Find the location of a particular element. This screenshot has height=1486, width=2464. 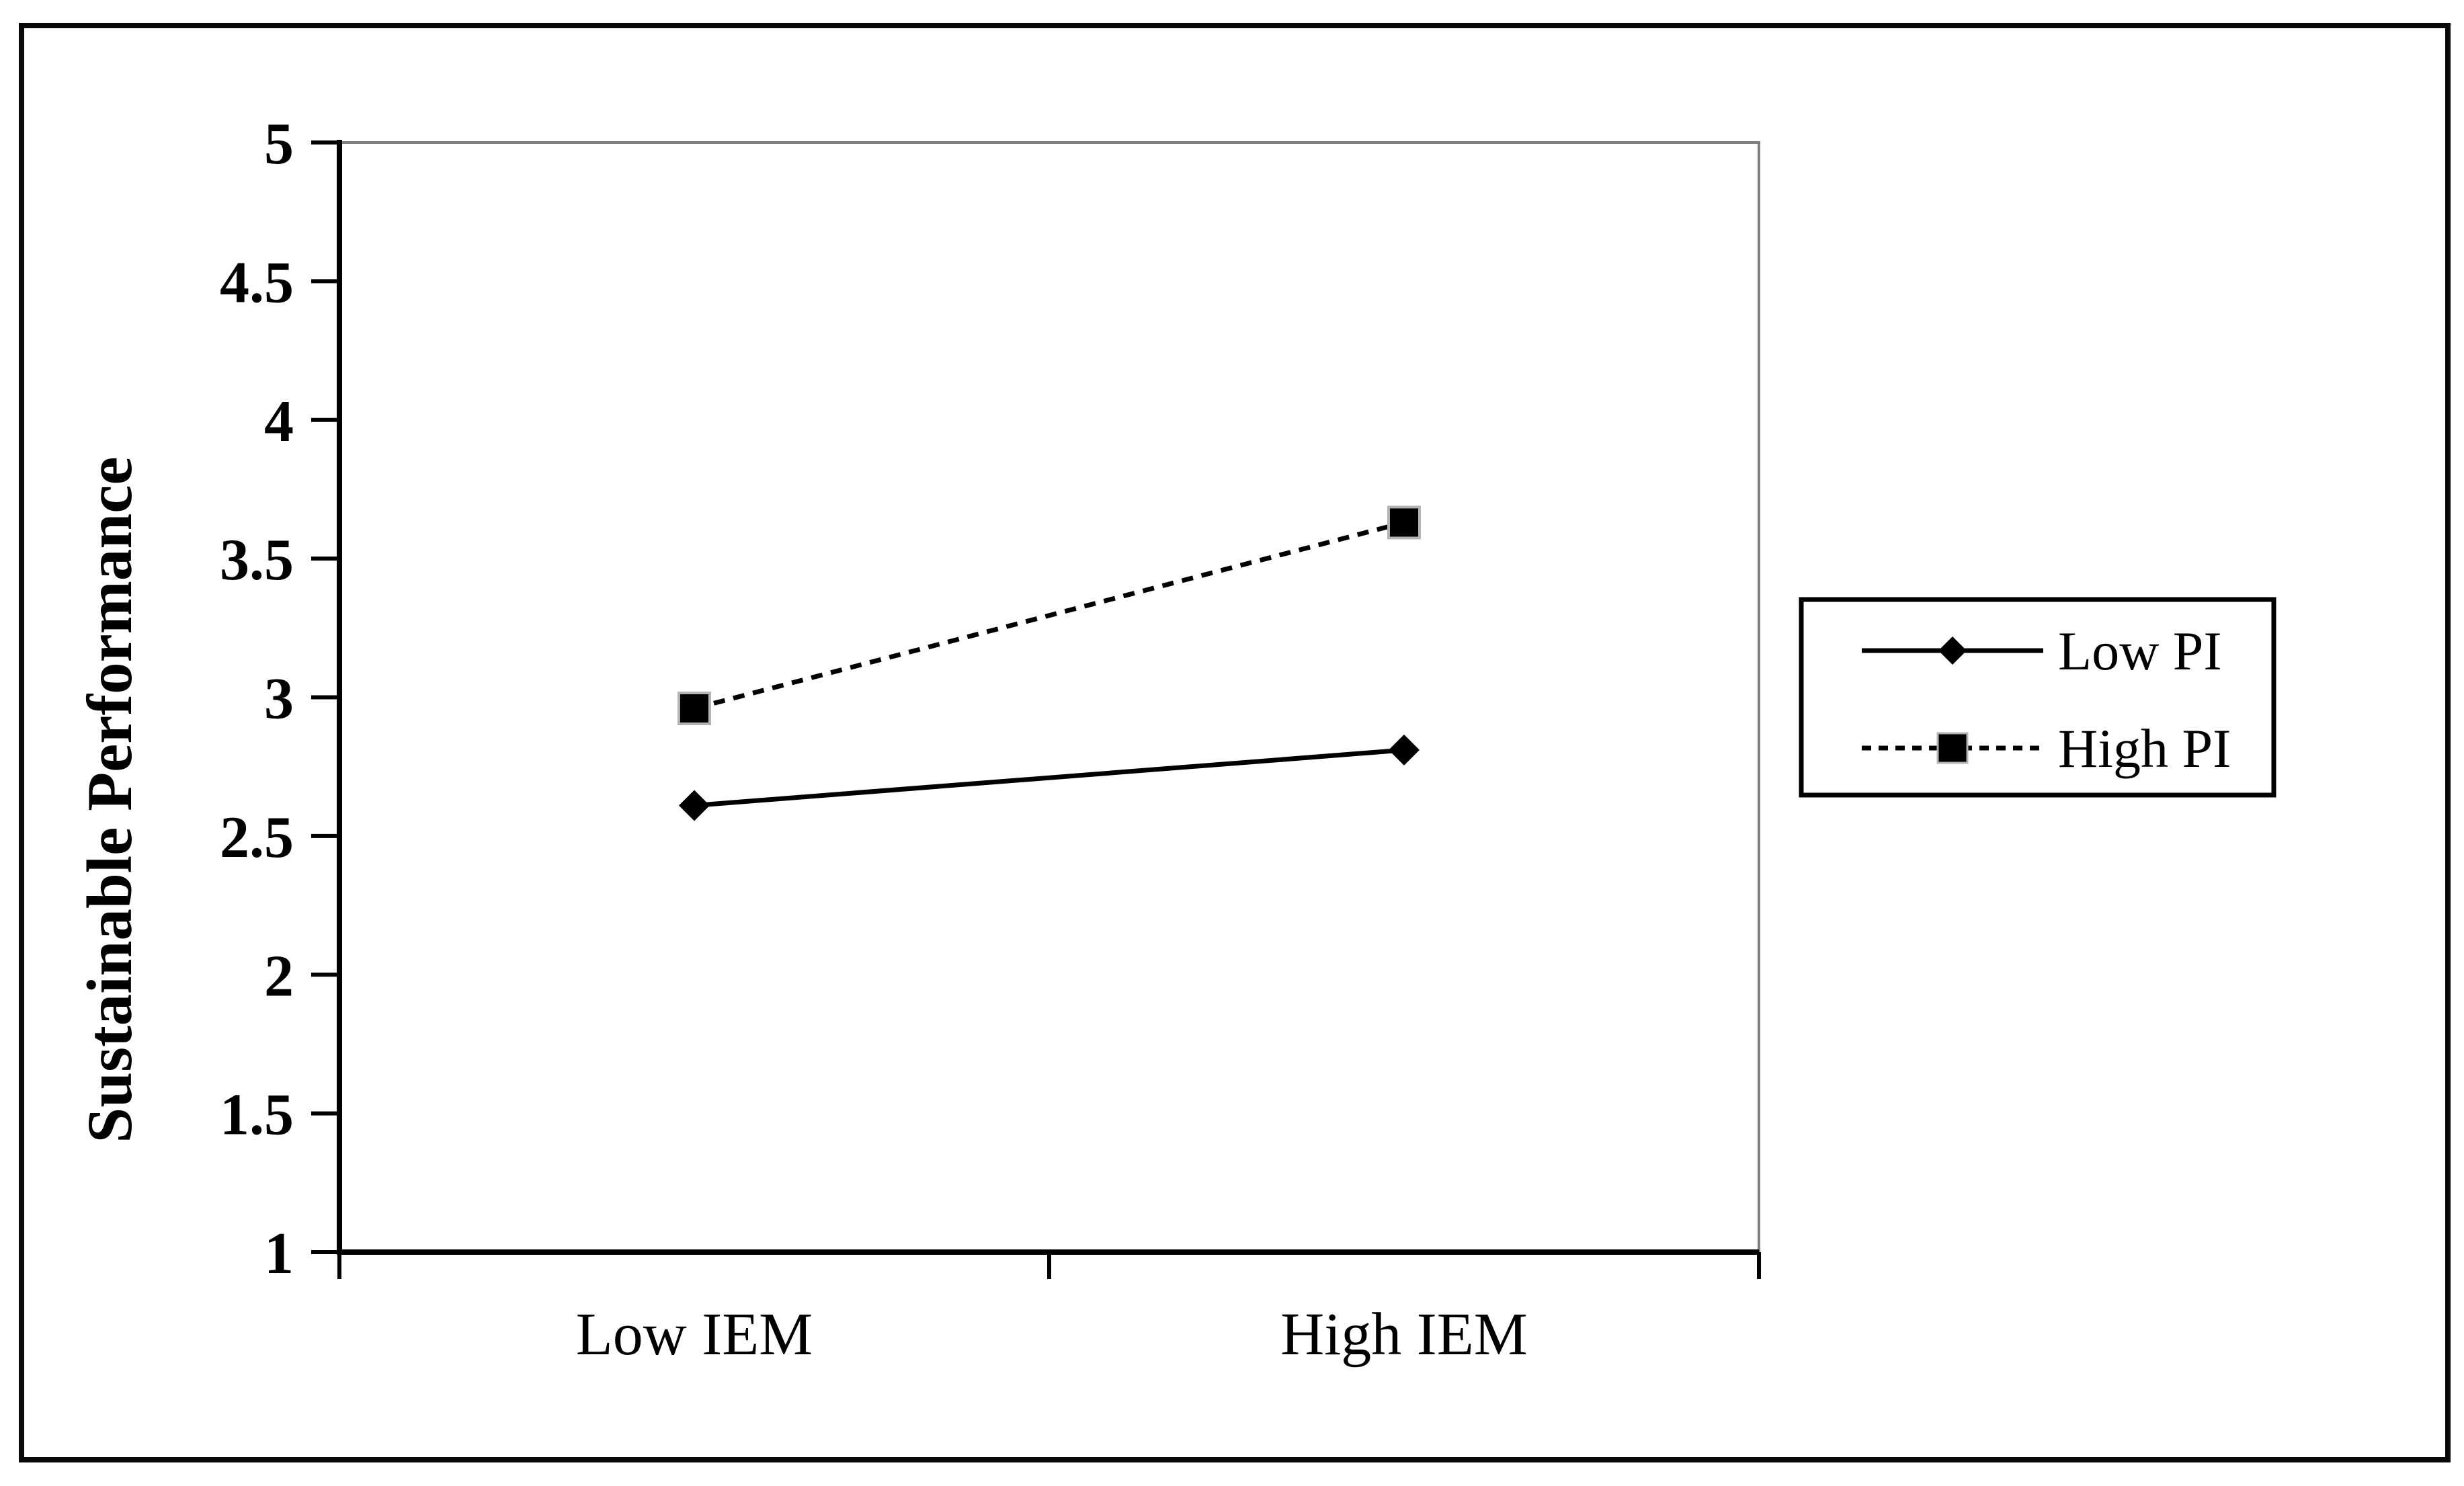

y-tick-label: 4 is located at coordinates (279, 421).